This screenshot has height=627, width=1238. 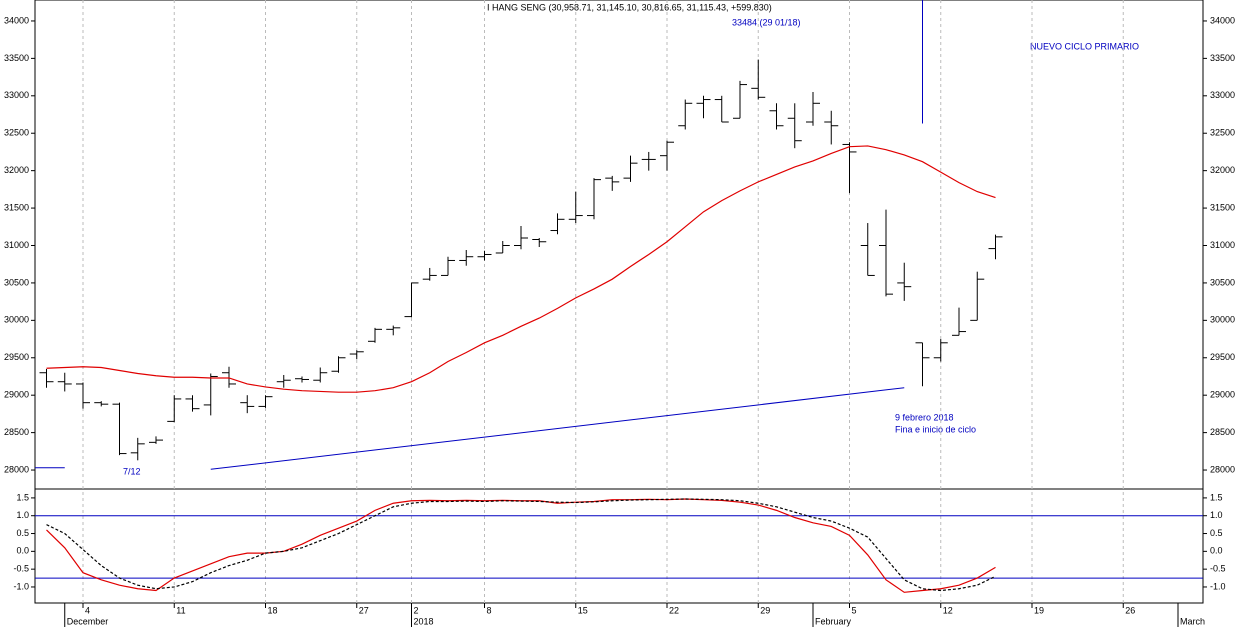 What do you see at coordinates (833, 621) in the screenshot?
I see `month-label: February` at bounding box center [833, 621].